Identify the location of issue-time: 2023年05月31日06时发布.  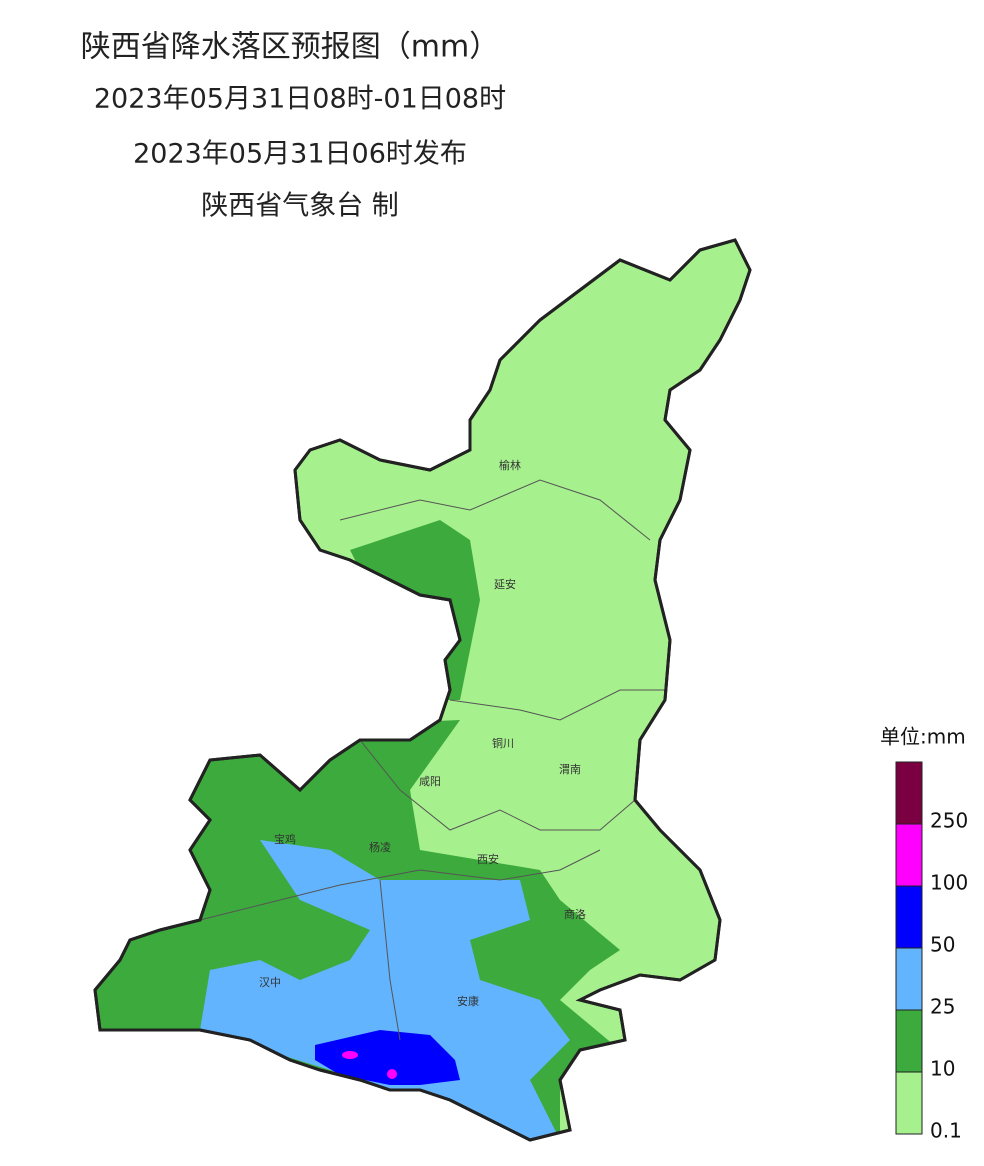
(300, 154).